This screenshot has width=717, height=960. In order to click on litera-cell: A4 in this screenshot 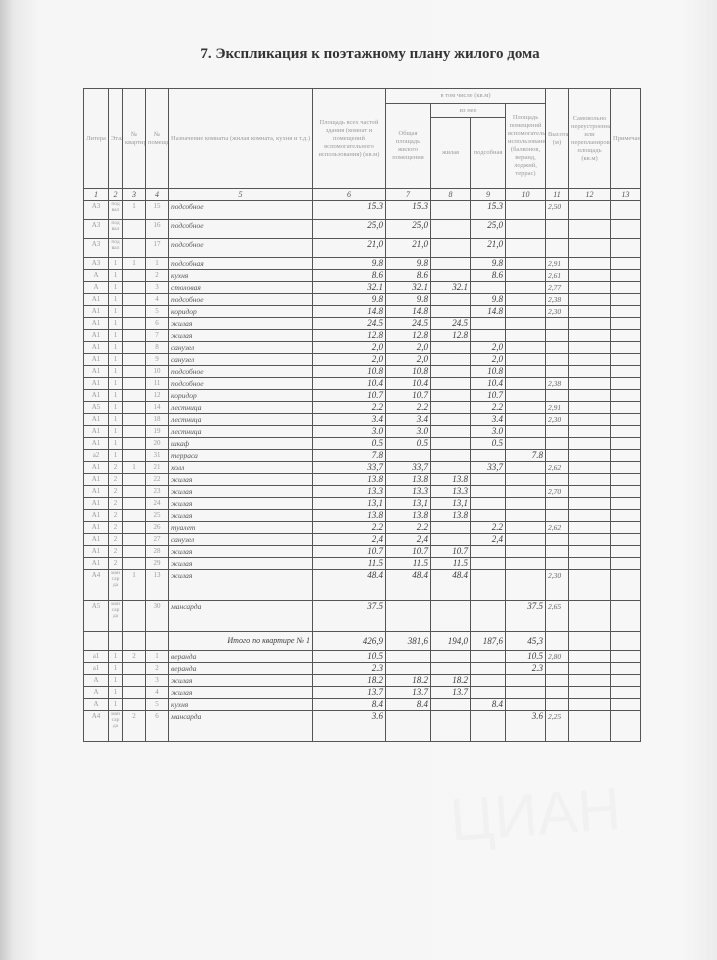, I will do `click(96, 726)`.